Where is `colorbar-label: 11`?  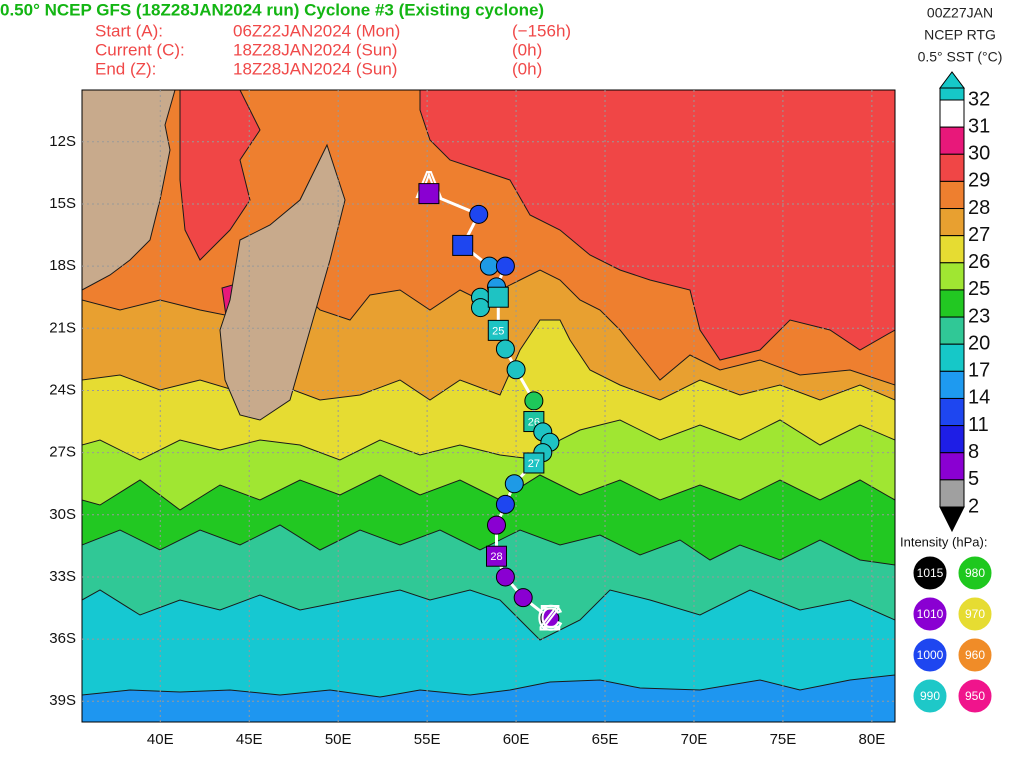
colorbar-label: 11 is located at coordinates (978, 425).